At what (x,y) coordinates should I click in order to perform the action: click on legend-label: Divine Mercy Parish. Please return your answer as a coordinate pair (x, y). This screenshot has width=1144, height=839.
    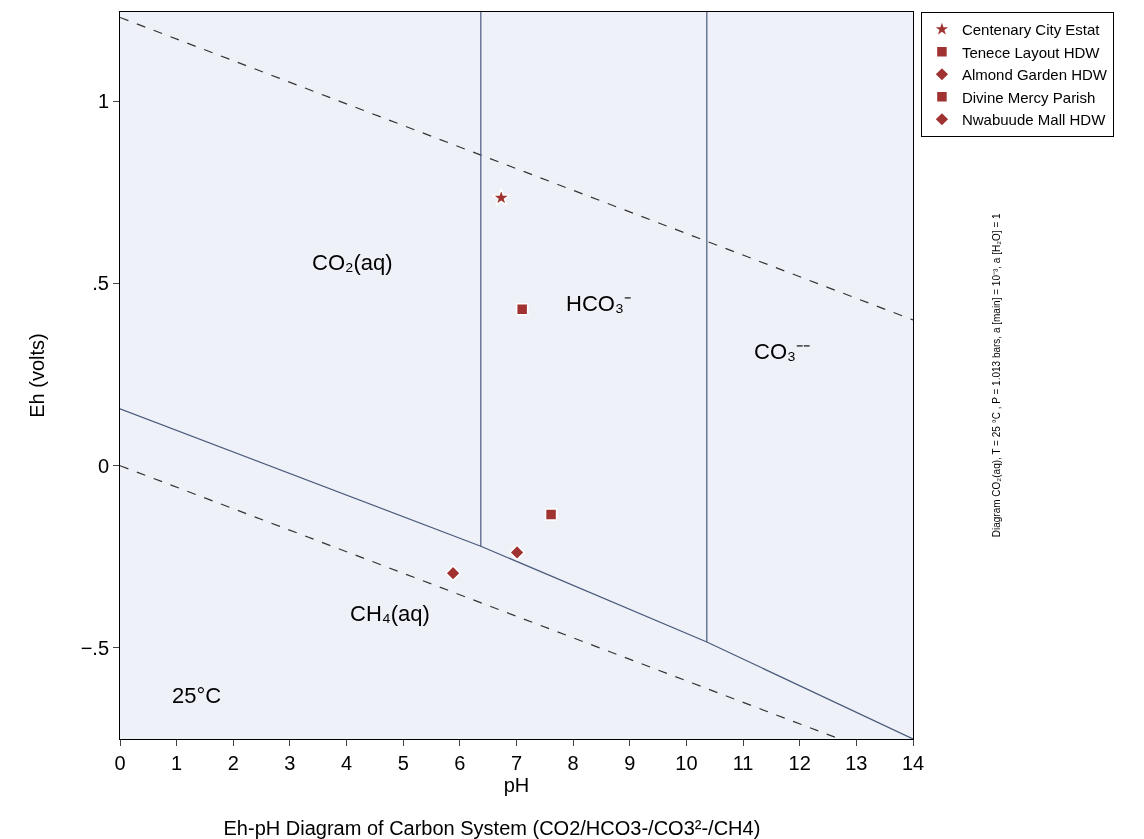
    Looking at the image, I should click on (1028, 97).